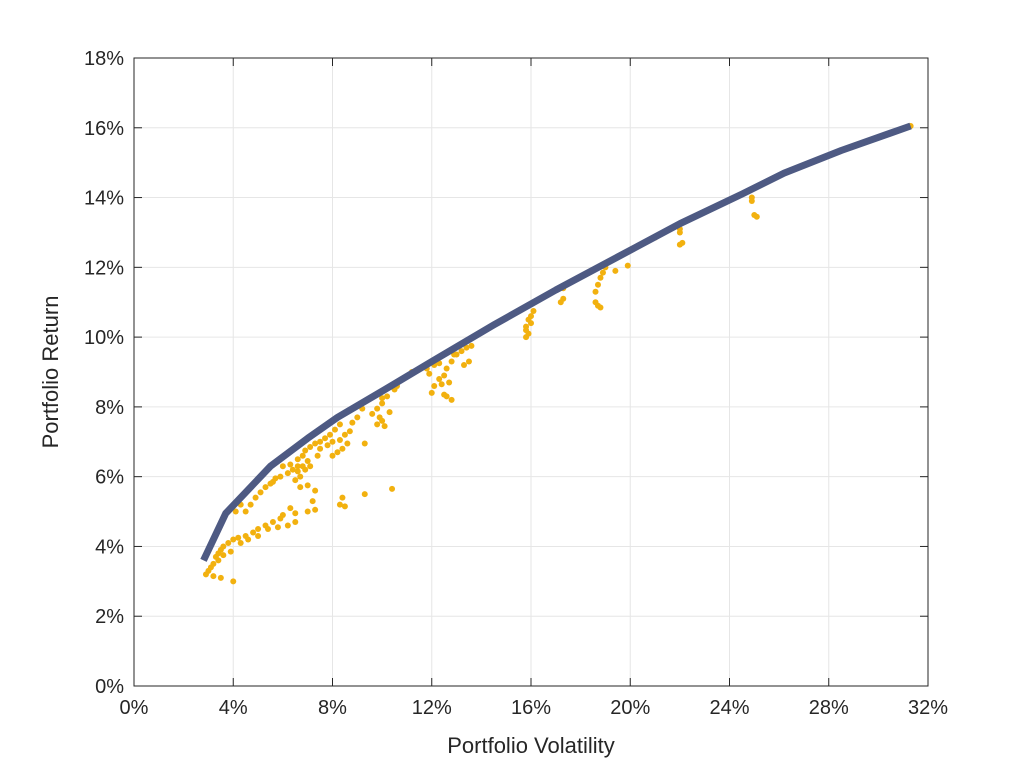 This screenshot has height=768, width=1024. What do you see at coordinates (109, 617) in the screenshot?
I see `y-tick-label: 2%` at bounding box center [109, 617].